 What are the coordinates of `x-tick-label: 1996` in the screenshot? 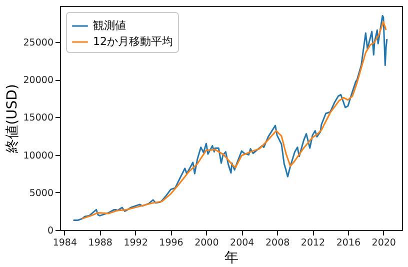 It's located at (171, 243).